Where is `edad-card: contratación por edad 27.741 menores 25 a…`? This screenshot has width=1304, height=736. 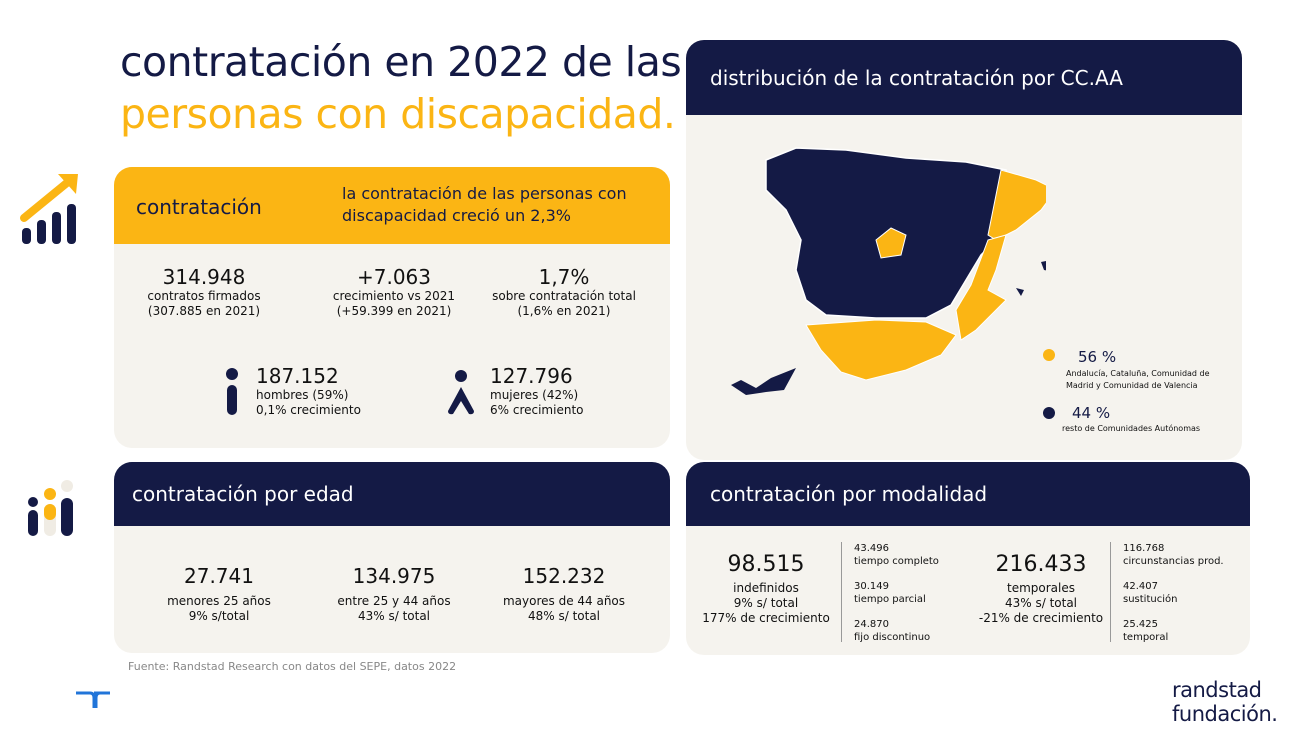 edad-card: contratación por edad 27.741 menores 25 a… is located at coordinates (392, 557).